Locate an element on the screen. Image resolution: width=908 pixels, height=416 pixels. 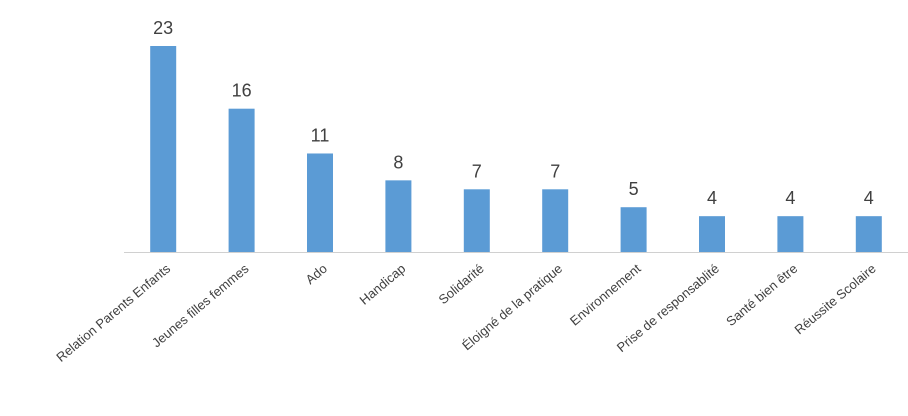
tick-label-10: Réussite Scolaire is located at coordinates (835, 299).